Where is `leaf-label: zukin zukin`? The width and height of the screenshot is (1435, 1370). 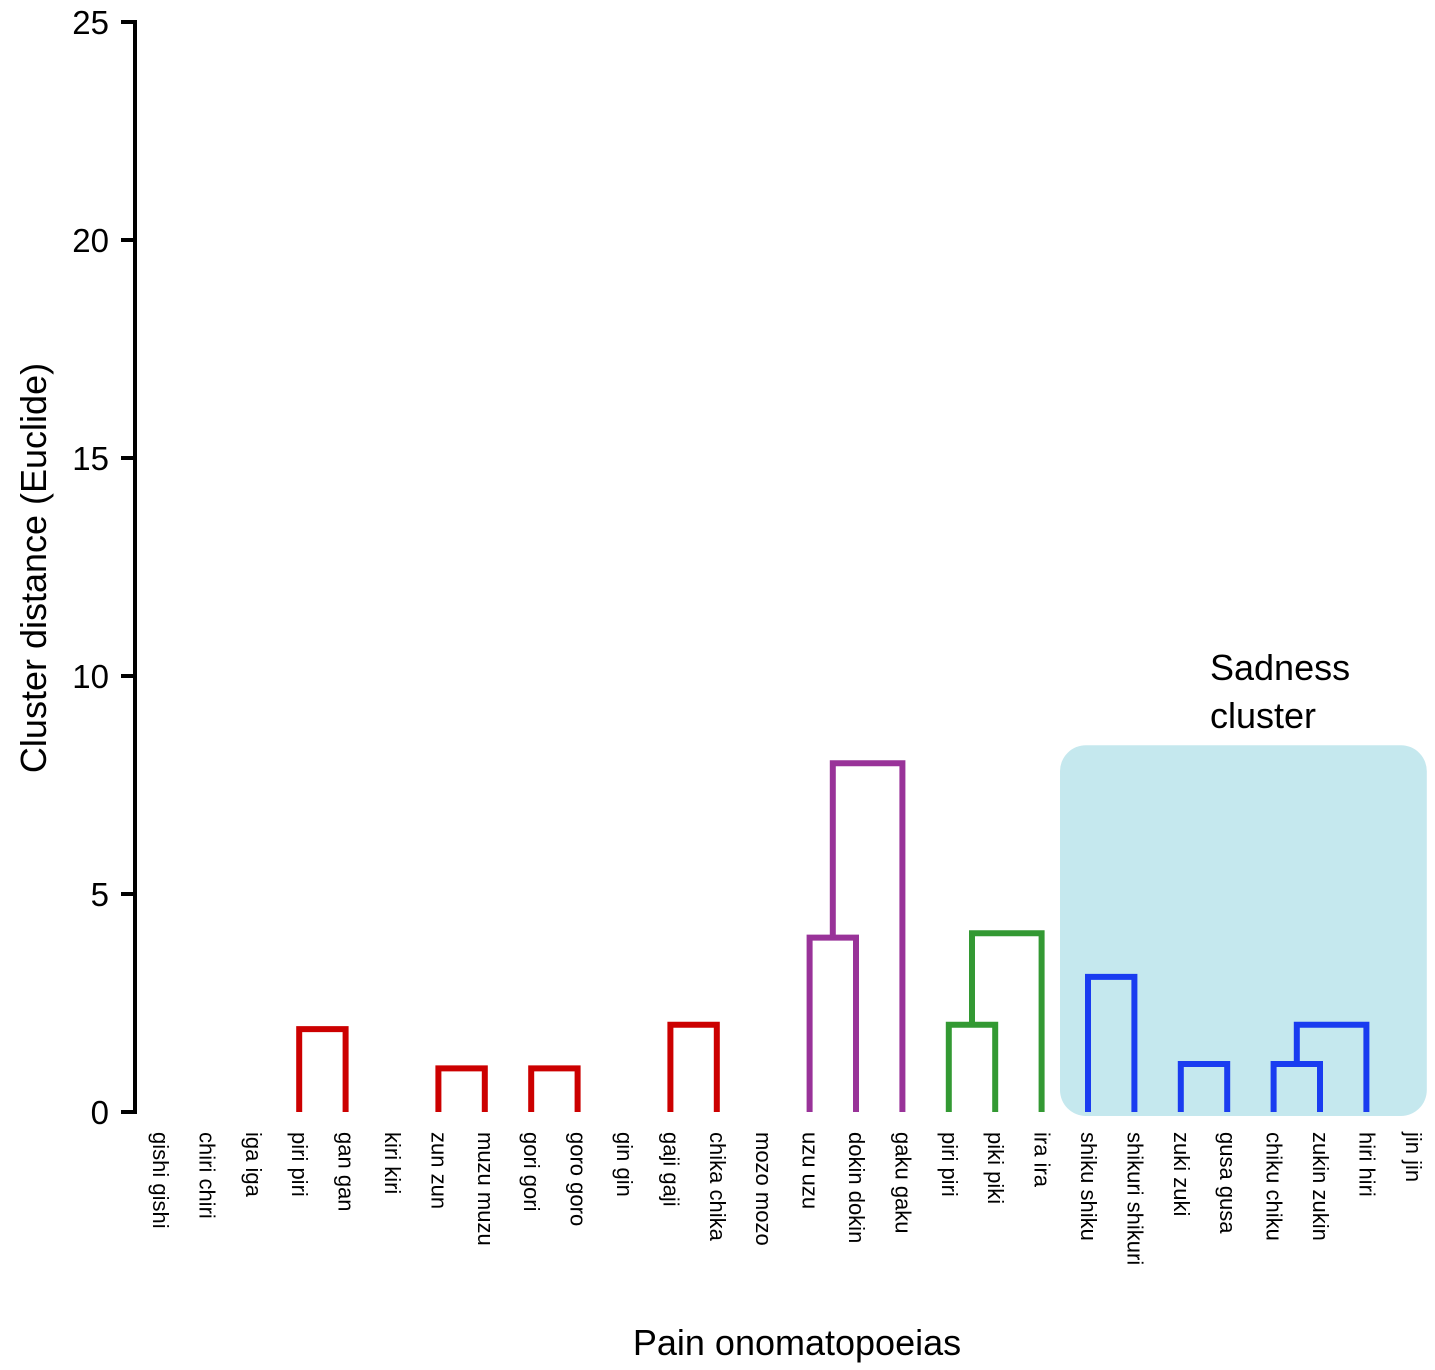 leaf-label: zukin zukin is located at coordinates (1320, 1186).